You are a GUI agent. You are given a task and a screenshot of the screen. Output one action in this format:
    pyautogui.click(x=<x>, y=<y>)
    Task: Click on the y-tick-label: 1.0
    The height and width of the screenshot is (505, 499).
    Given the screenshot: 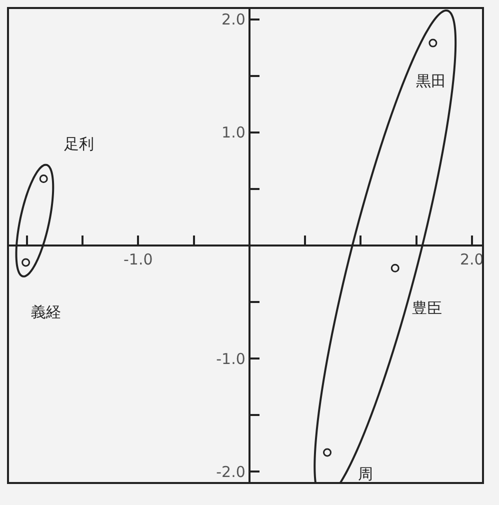 What is the action you would take?
    pyautogui.click(x=234, y=133)
    